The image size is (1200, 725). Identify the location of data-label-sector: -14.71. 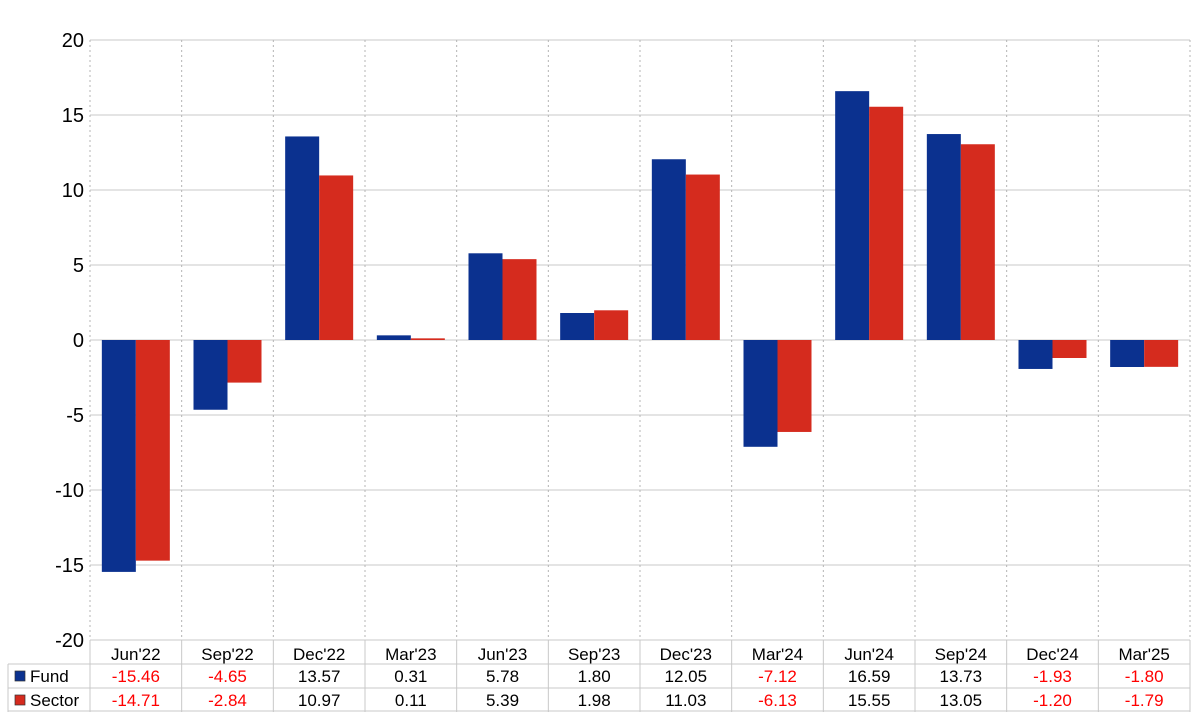
(136, 700).